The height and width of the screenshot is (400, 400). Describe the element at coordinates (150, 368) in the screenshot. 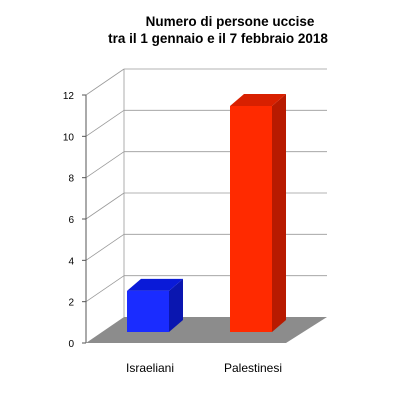

I see `category-label-0: Israeliani` at that location.